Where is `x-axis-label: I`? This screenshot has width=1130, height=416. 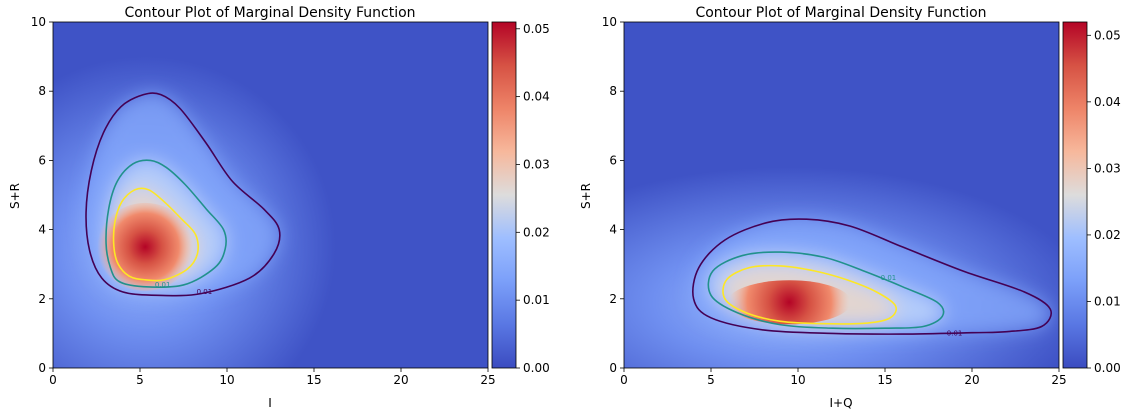 x-axis-label: I is located at coordinates (270, 403).